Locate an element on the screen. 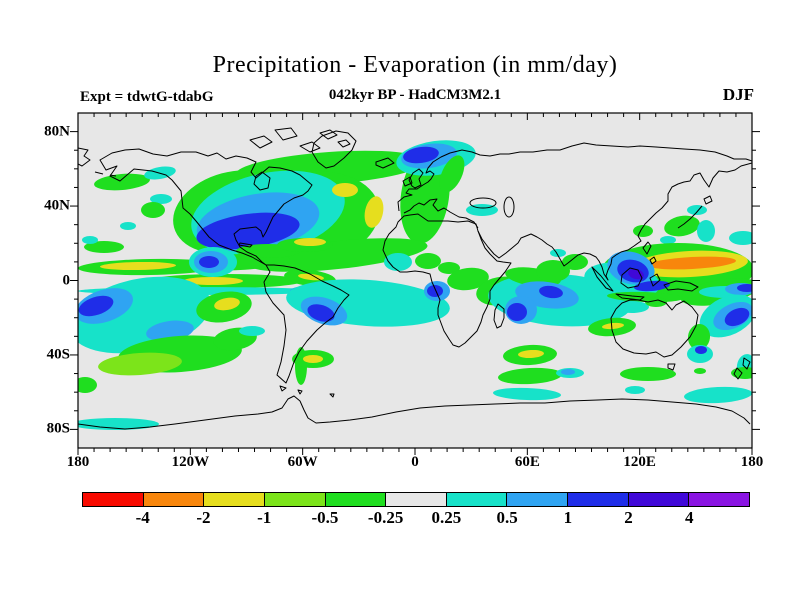 The image size is (800, 600). north-america-outline is located at coordinates (206, 207).